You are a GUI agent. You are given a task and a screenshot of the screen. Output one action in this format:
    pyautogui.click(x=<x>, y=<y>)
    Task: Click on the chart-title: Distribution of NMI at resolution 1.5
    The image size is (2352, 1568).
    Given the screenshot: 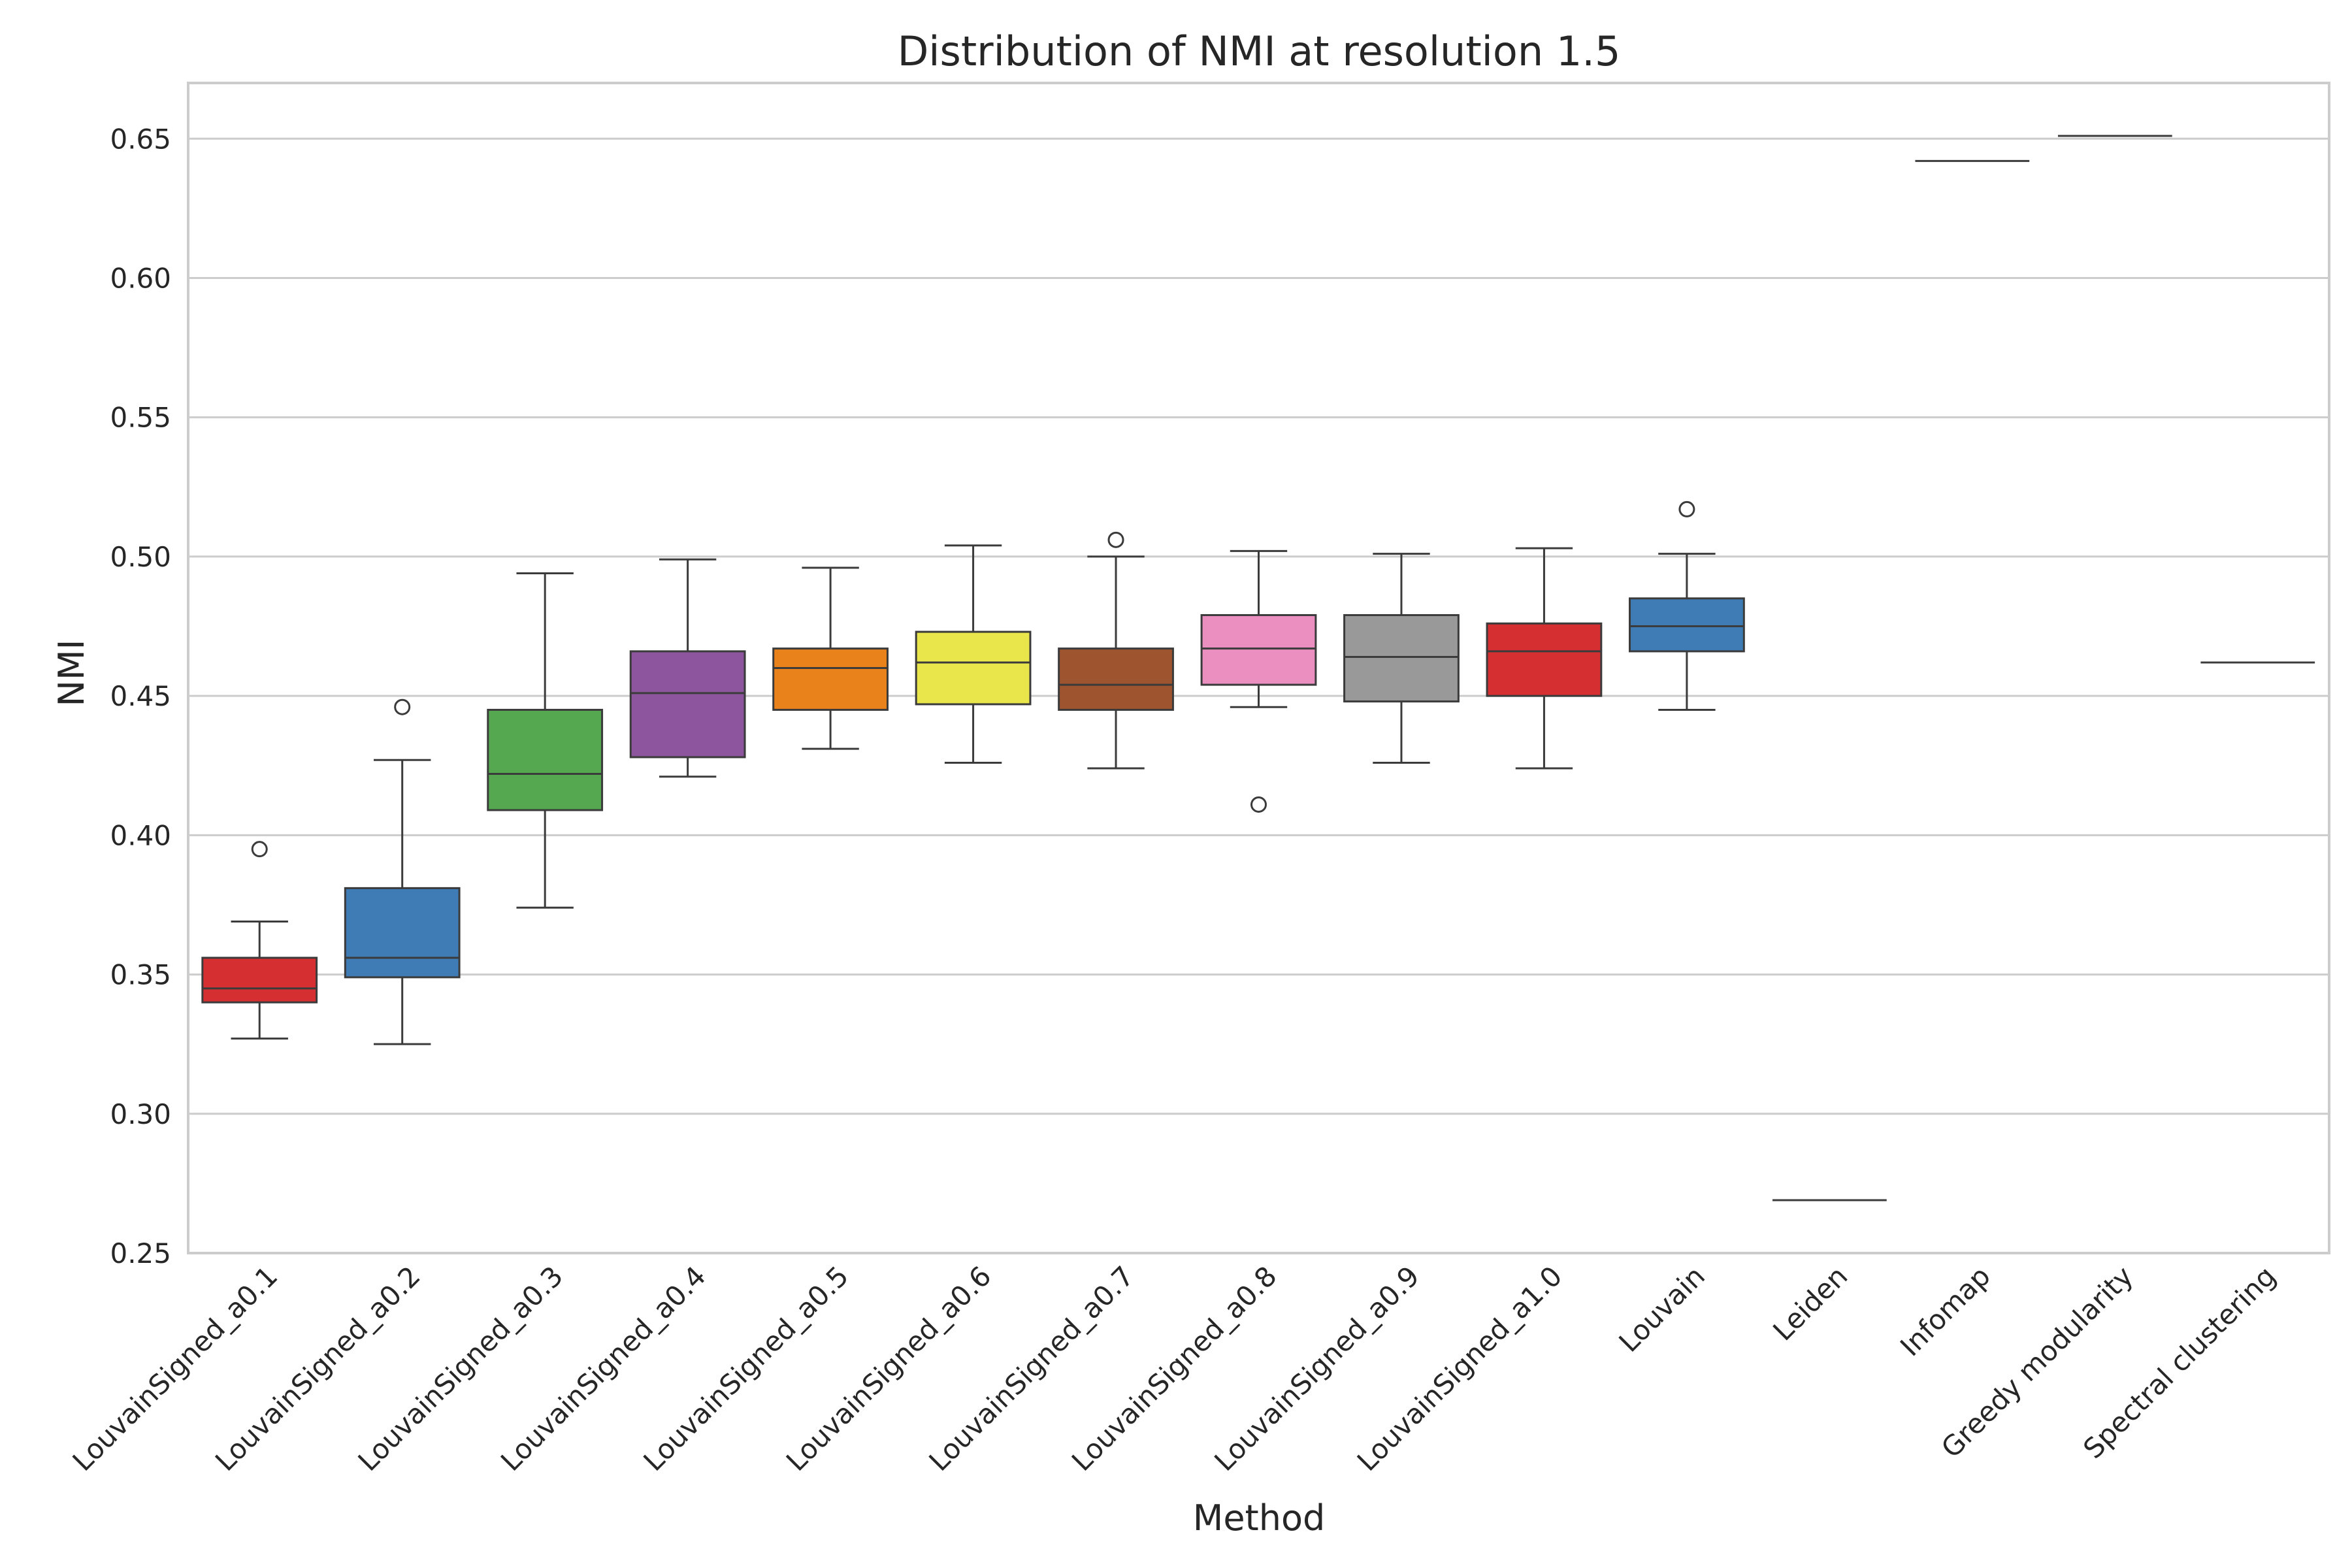 What is the action you would take?
    pyautogui.click(x=1259, y=51)
    